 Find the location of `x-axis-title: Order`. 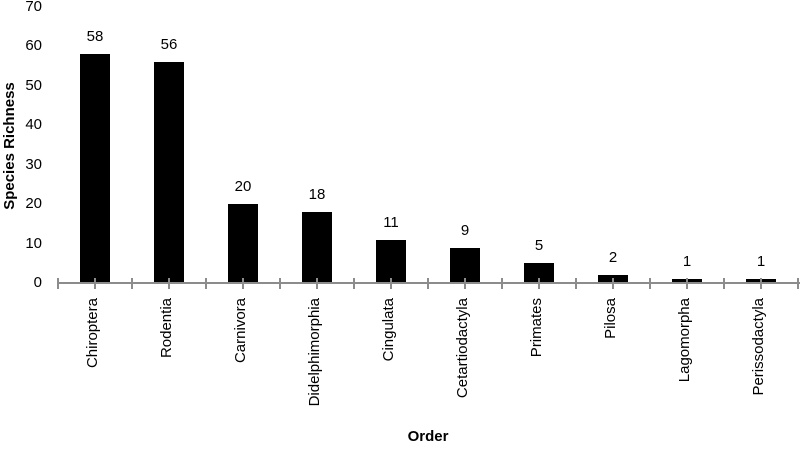

x-axis-title: Order is located at coordinates (428, 436).